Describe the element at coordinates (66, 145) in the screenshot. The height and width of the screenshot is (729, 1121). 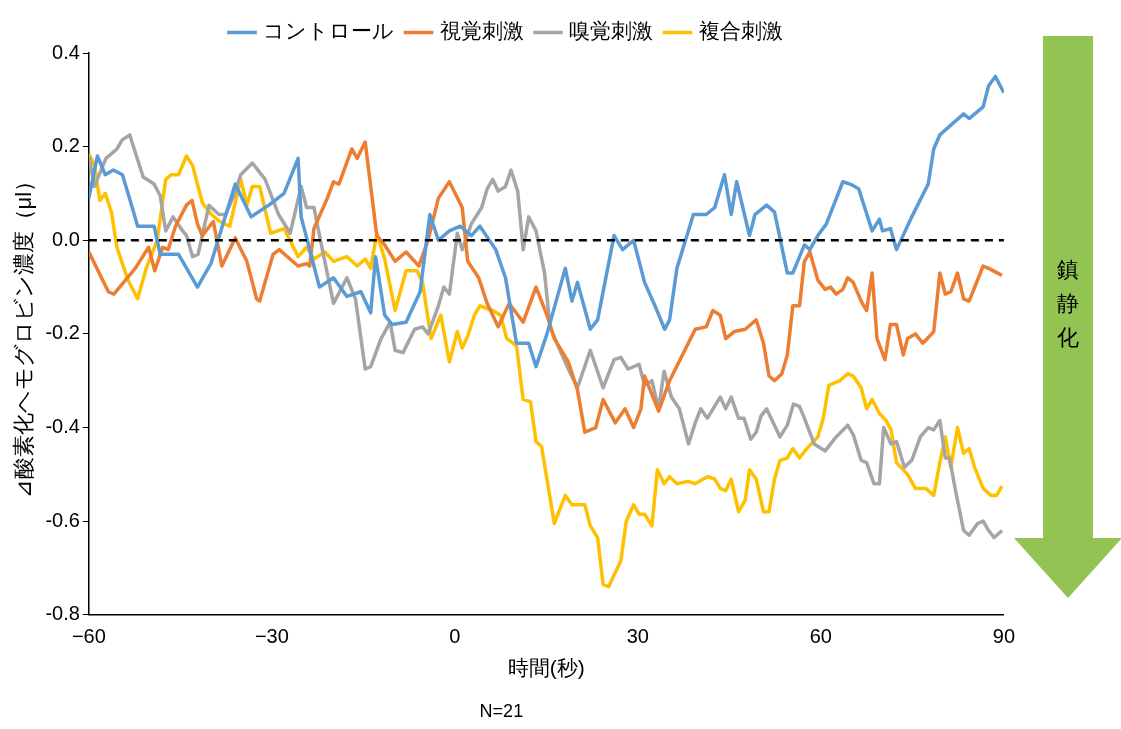
I see `y-tick-label: 0.2` at that location.